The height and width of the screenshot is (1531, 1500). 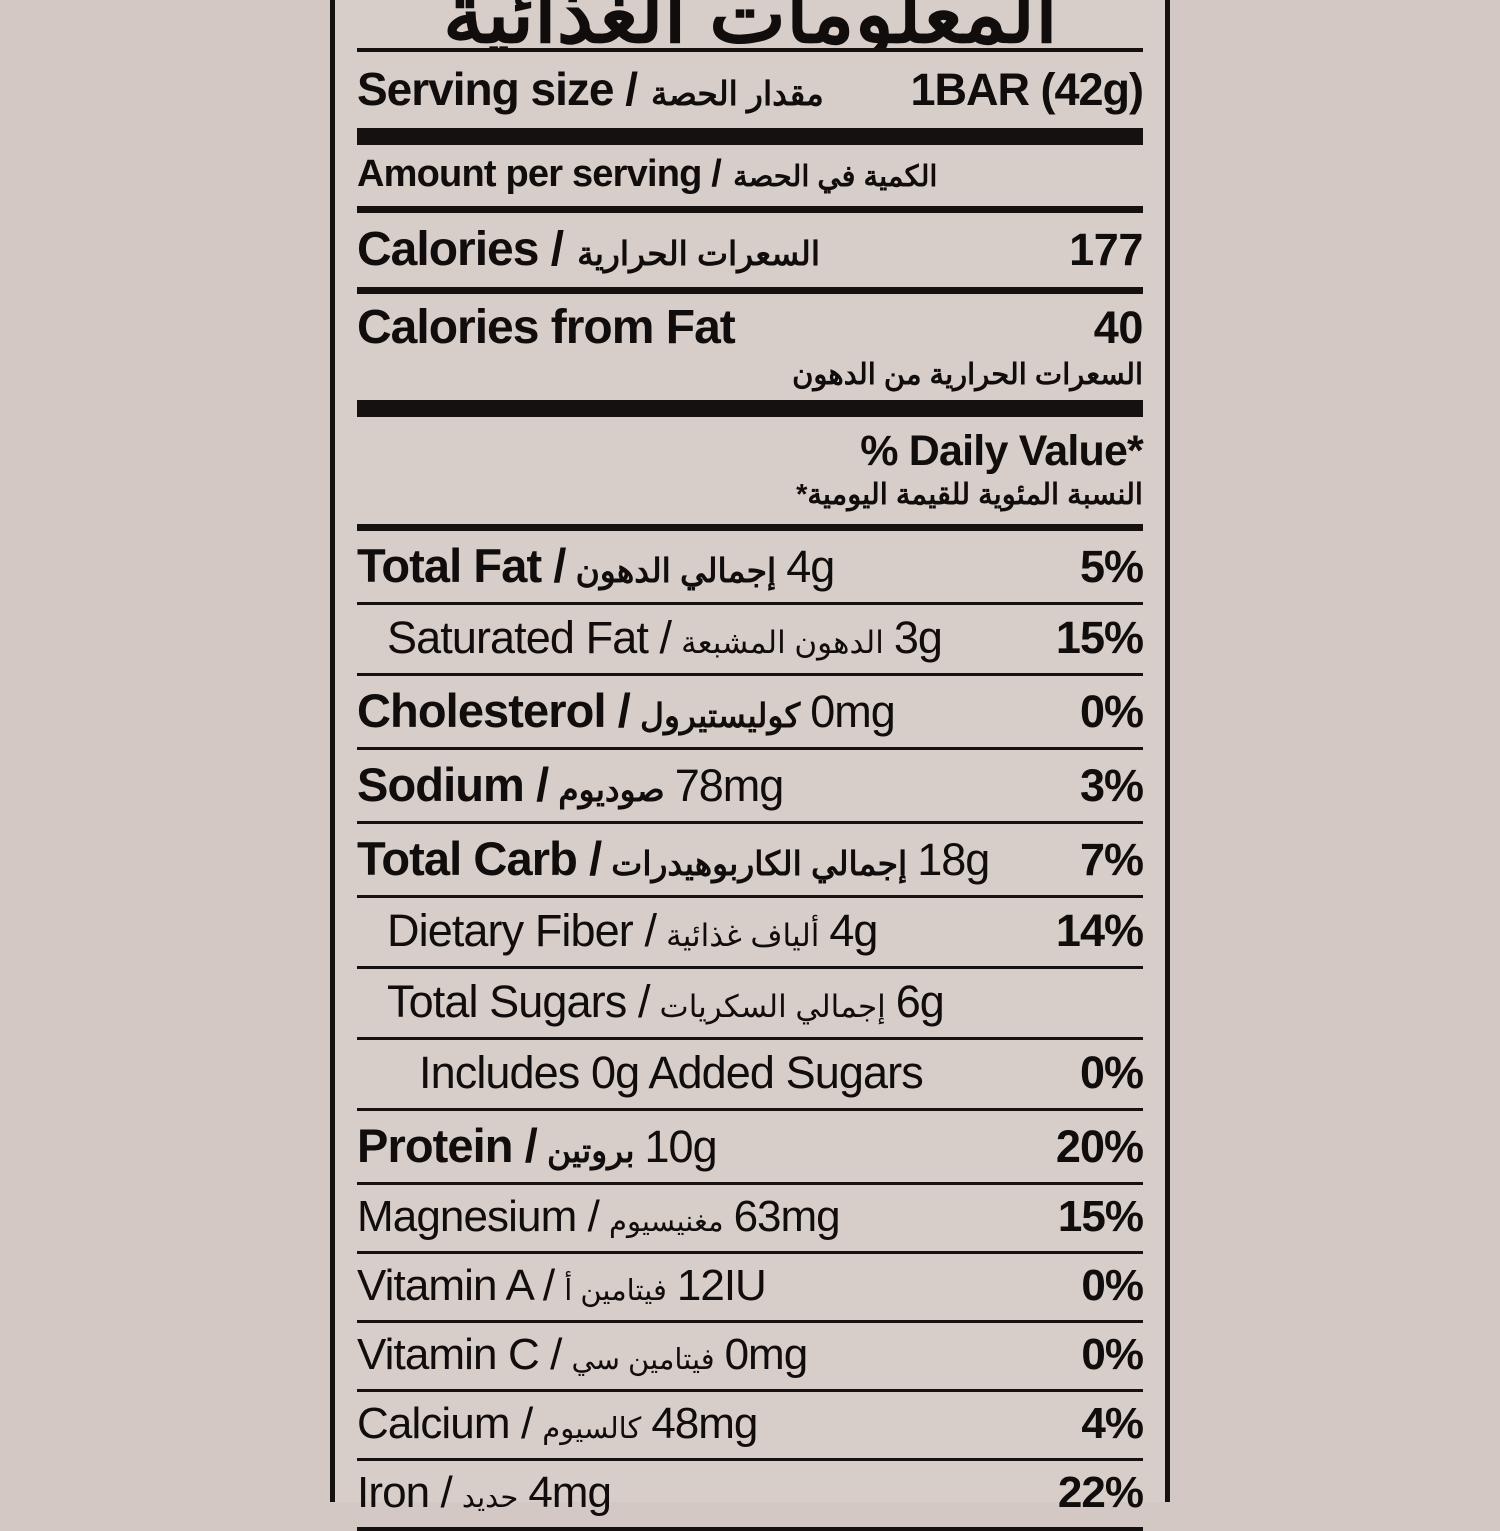 I want to click on calories-label-ar: السعرات الحرارية, so click(x=699, y=253).